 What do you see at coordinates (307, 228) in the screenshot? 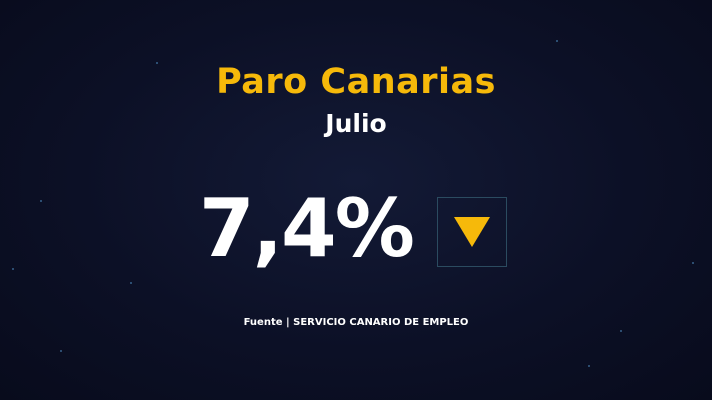
I see `unemployment-rate-value: 7,4%` at bounding box center [307, 228].